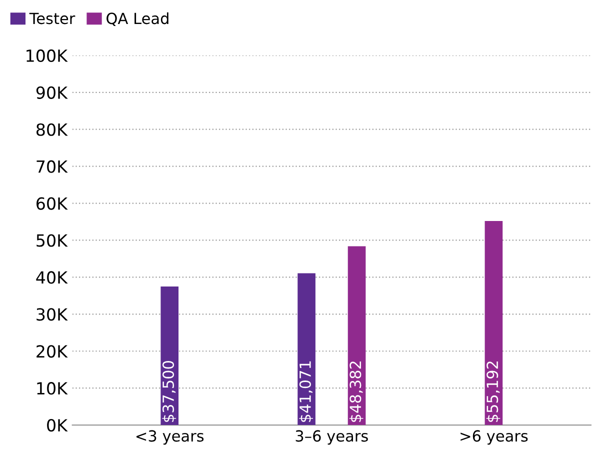 The image size is (603, 462). I want to click on y-tick-label: 20K, so click(52, 351).